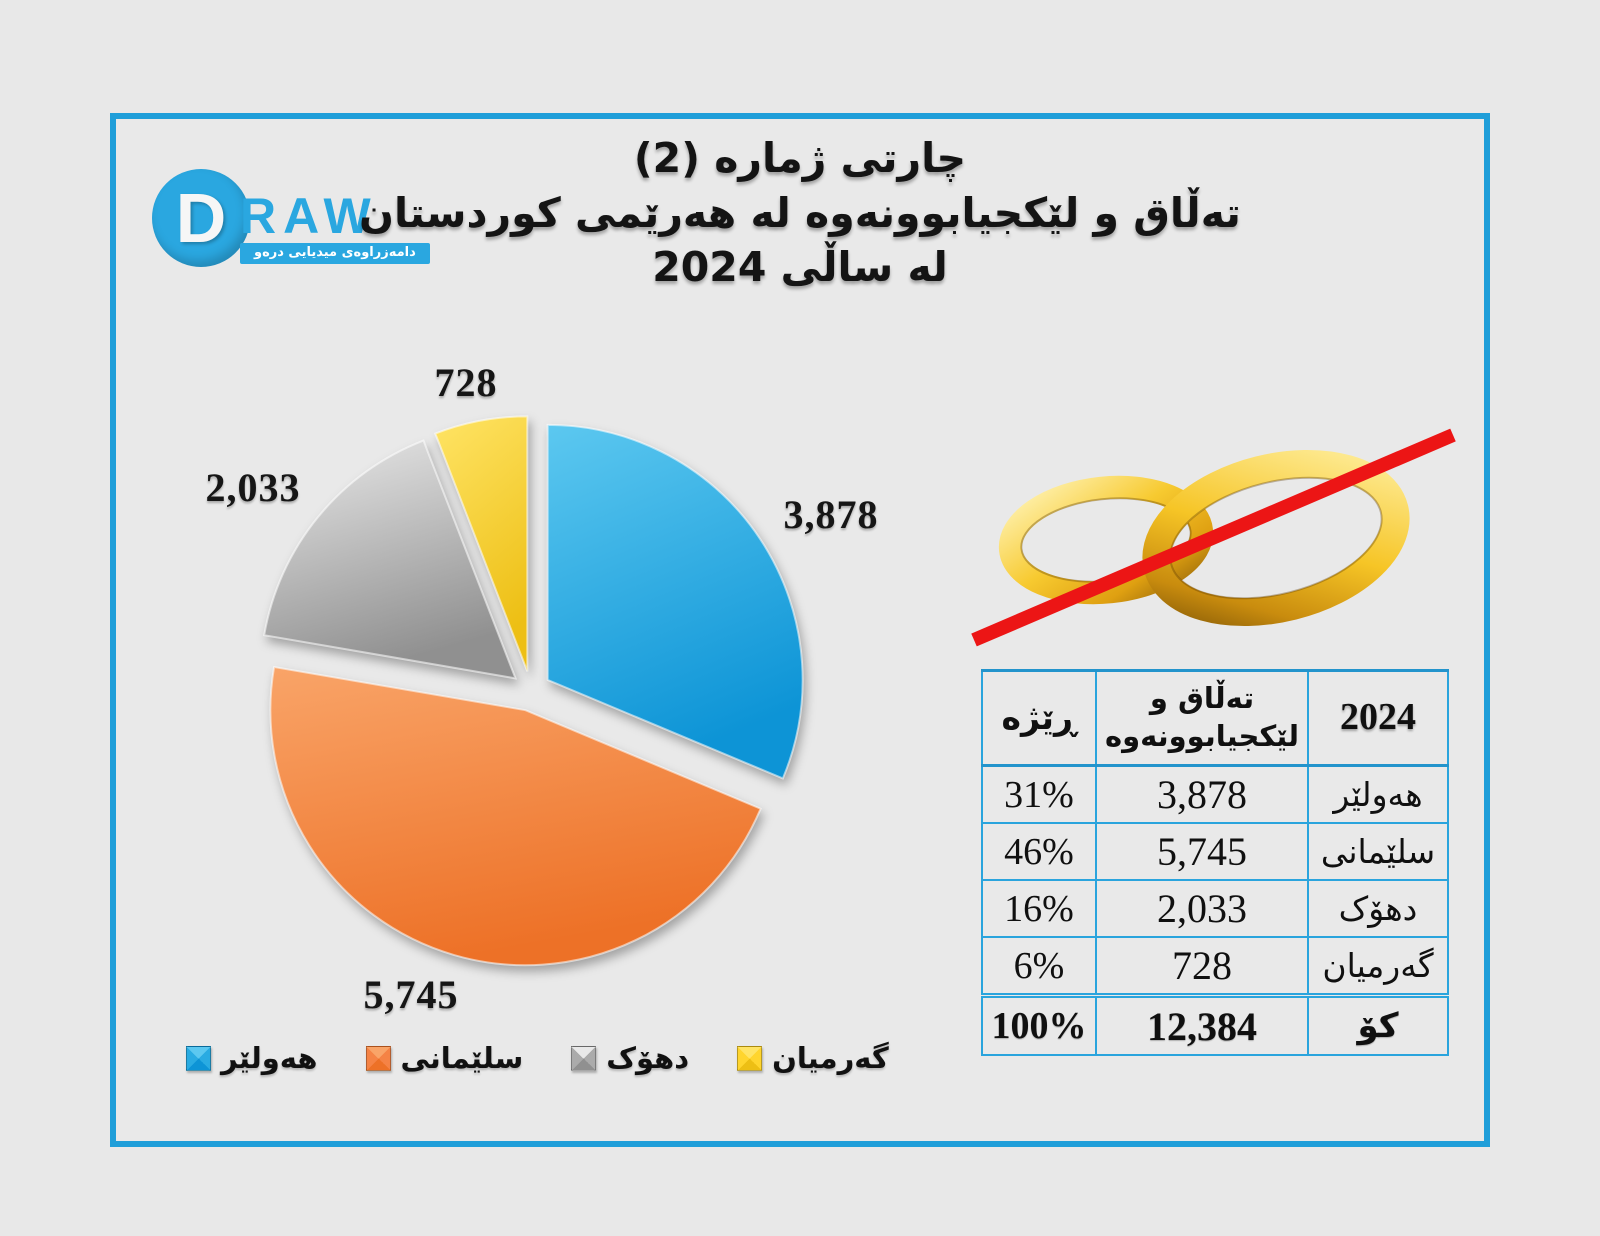 The height and width of the screenshot is (1236, 1600). Describe the element at coordinates (750, 1058) in the screenshot. I see `legend-swatch-garmian-icon` at that location.